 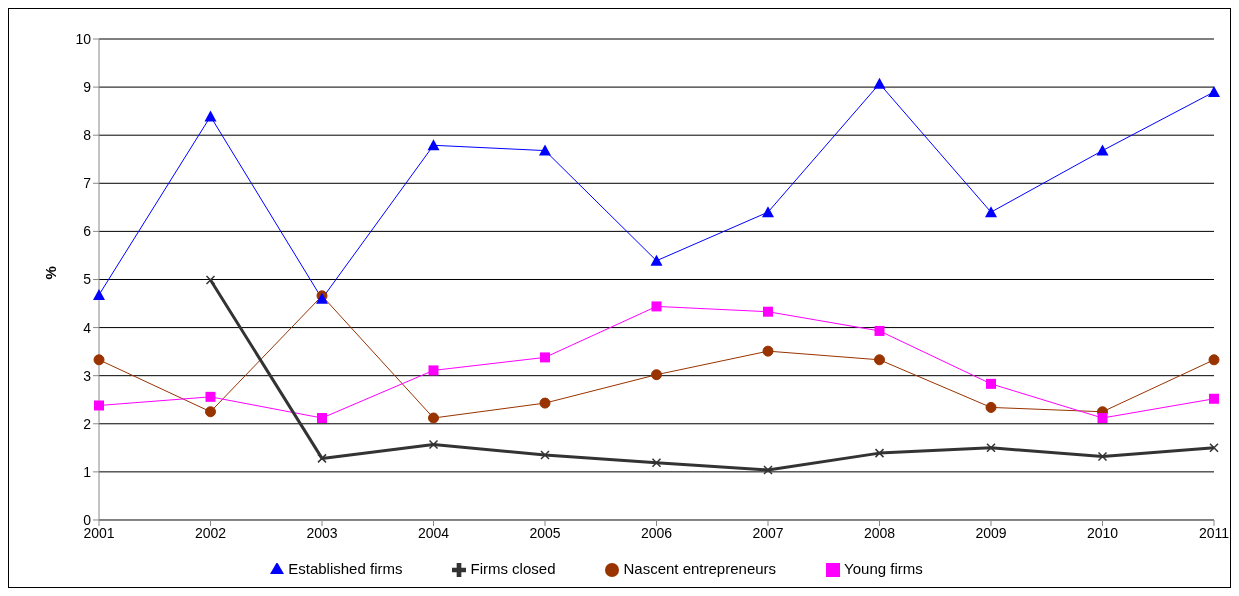 I want to click on y-tick-label: 10, so click(x=83, y=38).